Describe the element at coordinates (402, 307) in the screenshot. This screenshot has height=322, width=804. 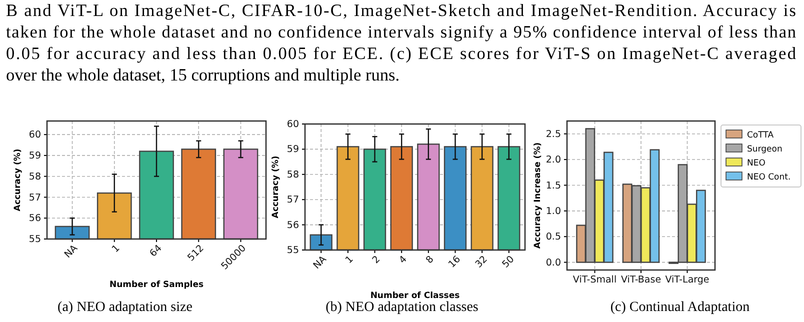
I see `text: (b) NEO adaptation classes` at that location.